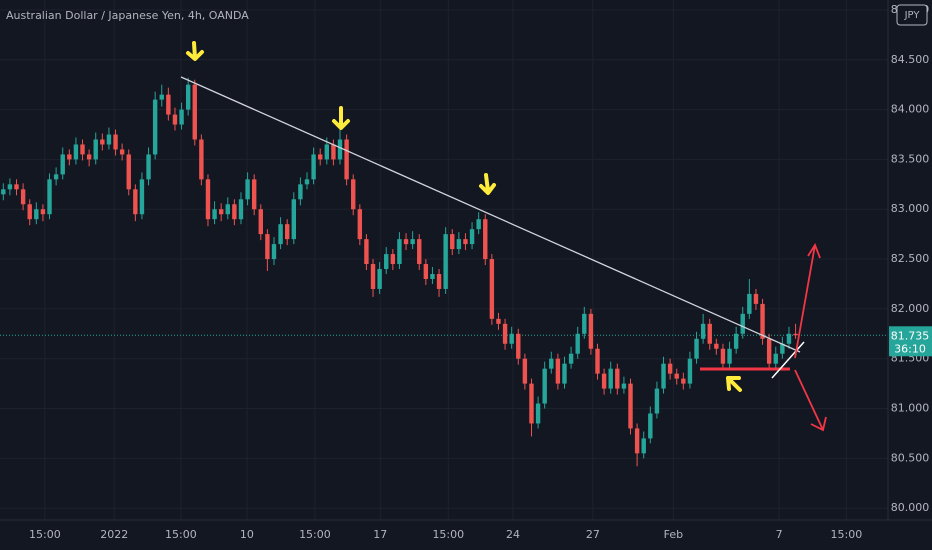 The image size is (932, 550). Describe the element at coordinates (910, 408) in the screenshot. I see `y-tick-label: 81.000` at that location.